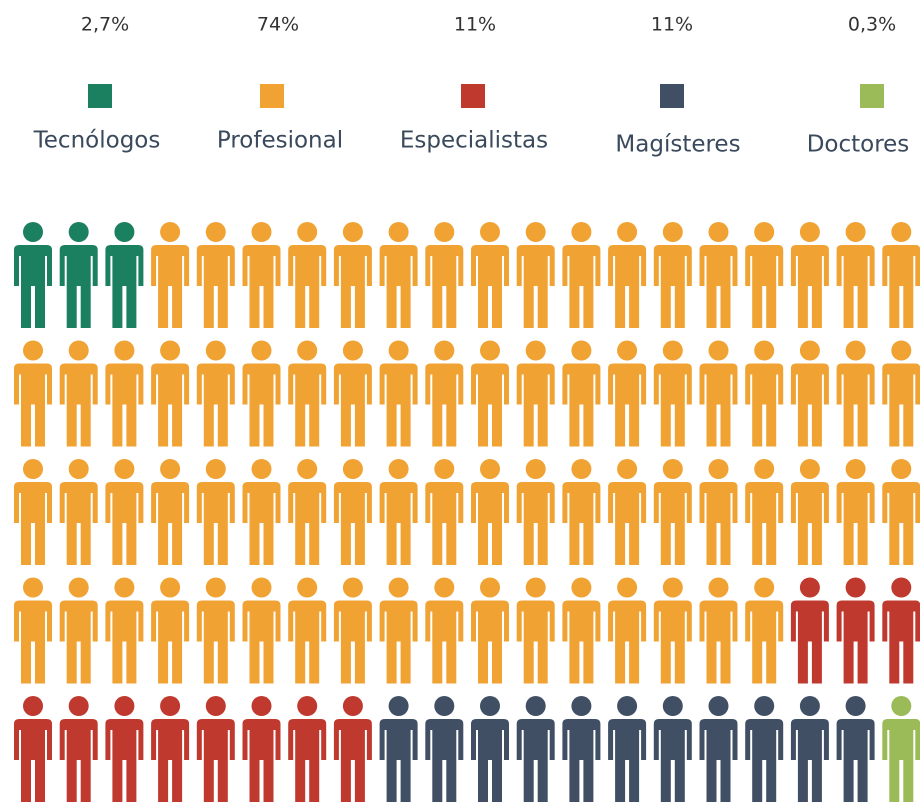 The image size is (920, 806). I want to click on value-label: 2,7%, so click(105, 25).